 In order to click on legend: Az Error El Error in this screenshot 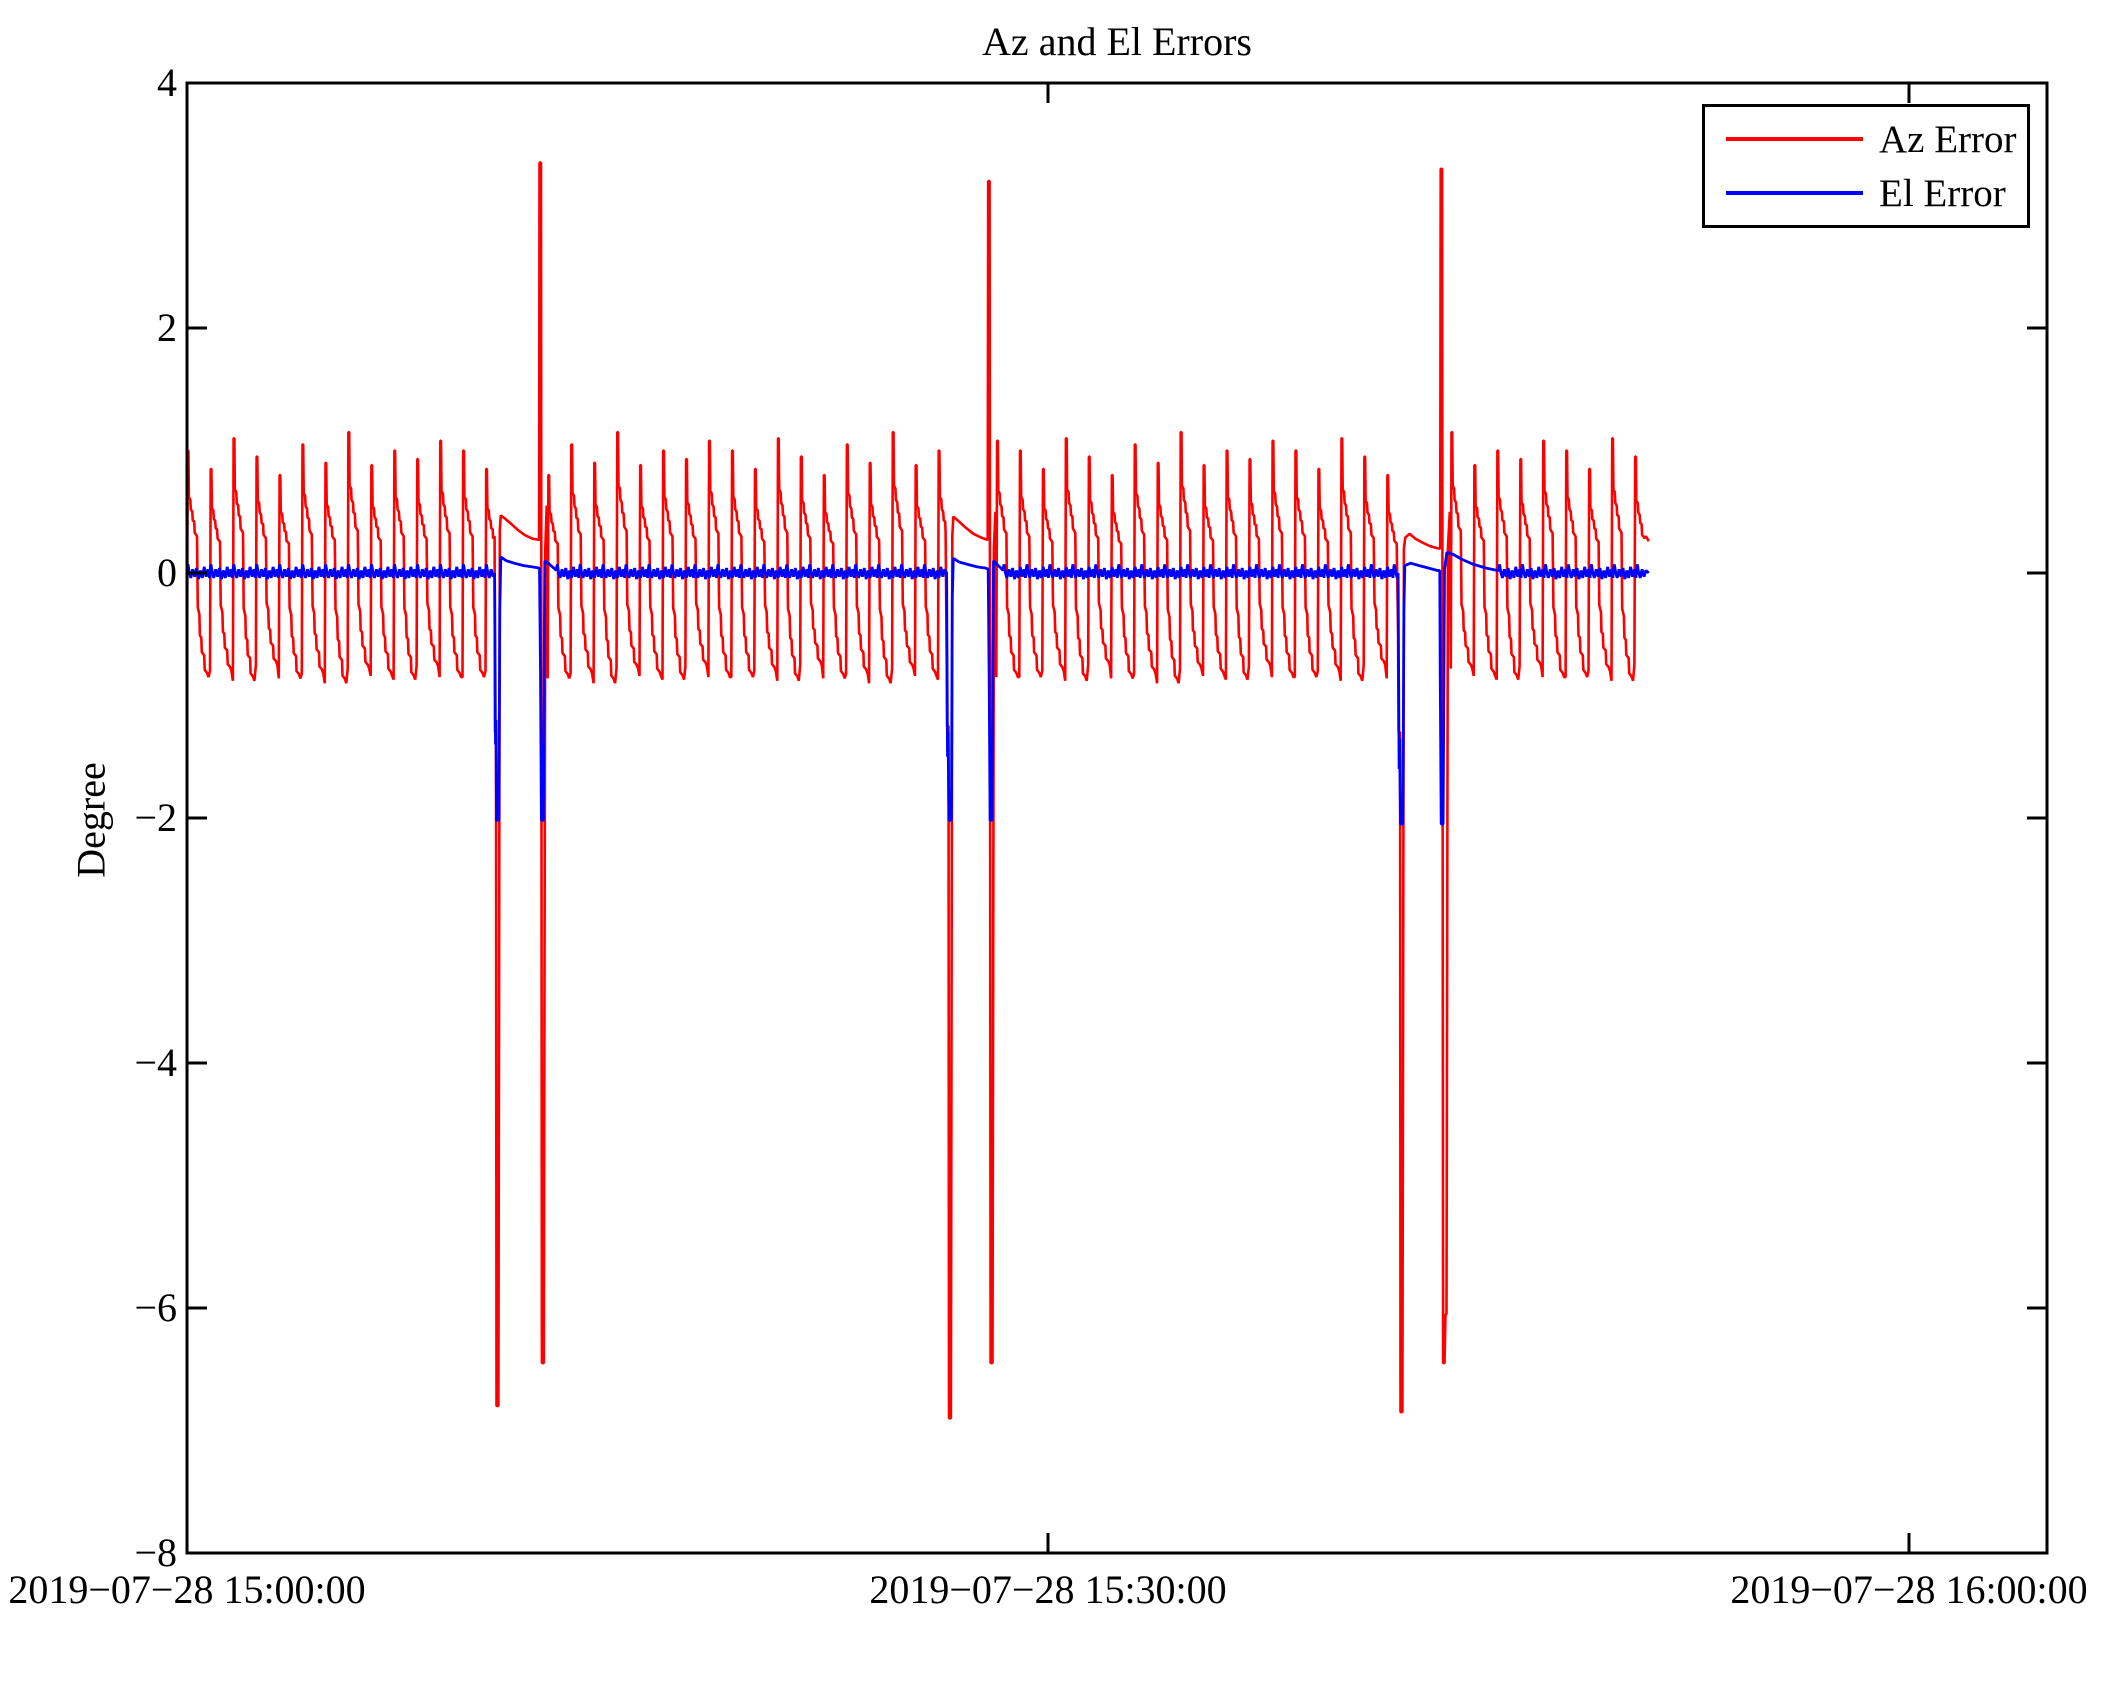, I will do `click(1866, 166)`.